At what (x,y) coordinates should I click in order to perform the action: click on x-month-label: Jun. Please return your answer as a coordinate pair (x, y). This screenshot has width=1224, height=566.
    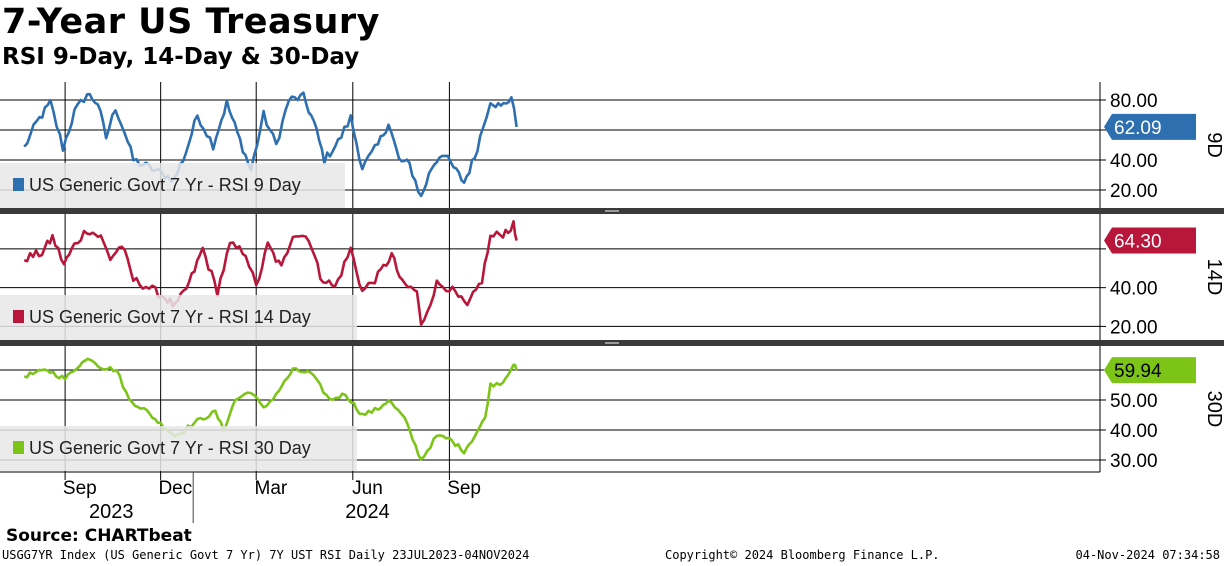
    Looking at the image, I should click on (367, 488).